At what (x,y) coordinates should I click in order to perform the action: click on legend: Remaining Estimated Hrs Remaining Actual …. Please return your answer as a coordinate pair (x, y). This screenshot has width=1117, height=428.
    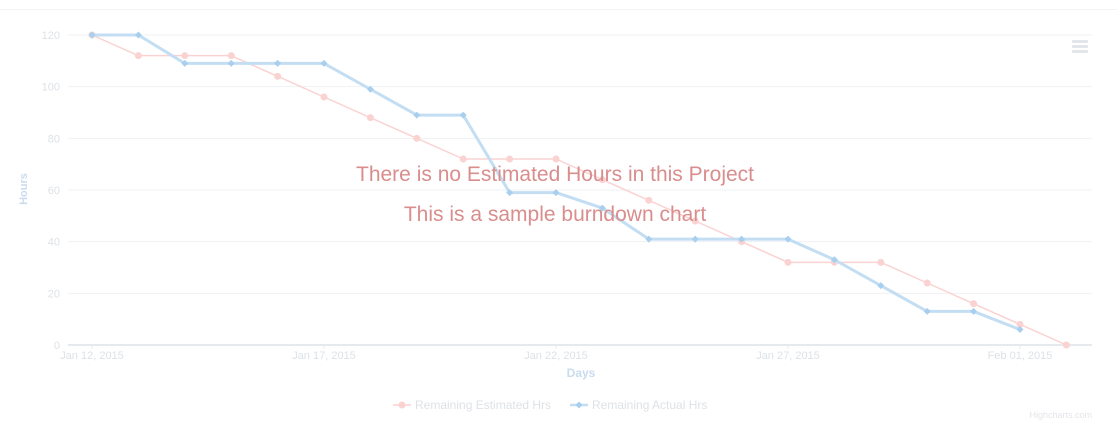
    Looking at the image, I should click on (550, 405).